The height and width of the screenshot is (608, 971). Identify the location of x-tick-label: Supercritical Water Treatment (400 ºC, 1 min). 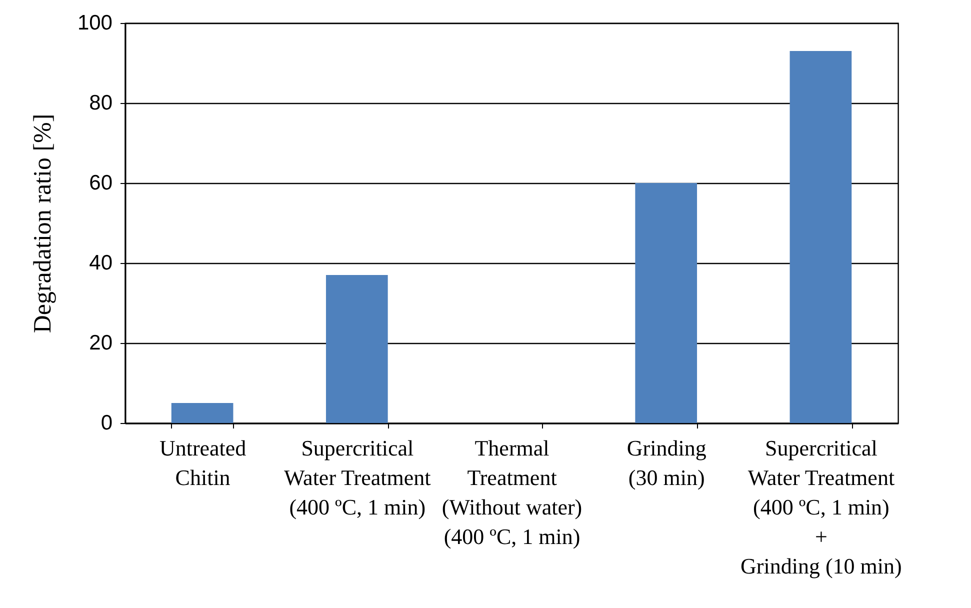
(357, 478).